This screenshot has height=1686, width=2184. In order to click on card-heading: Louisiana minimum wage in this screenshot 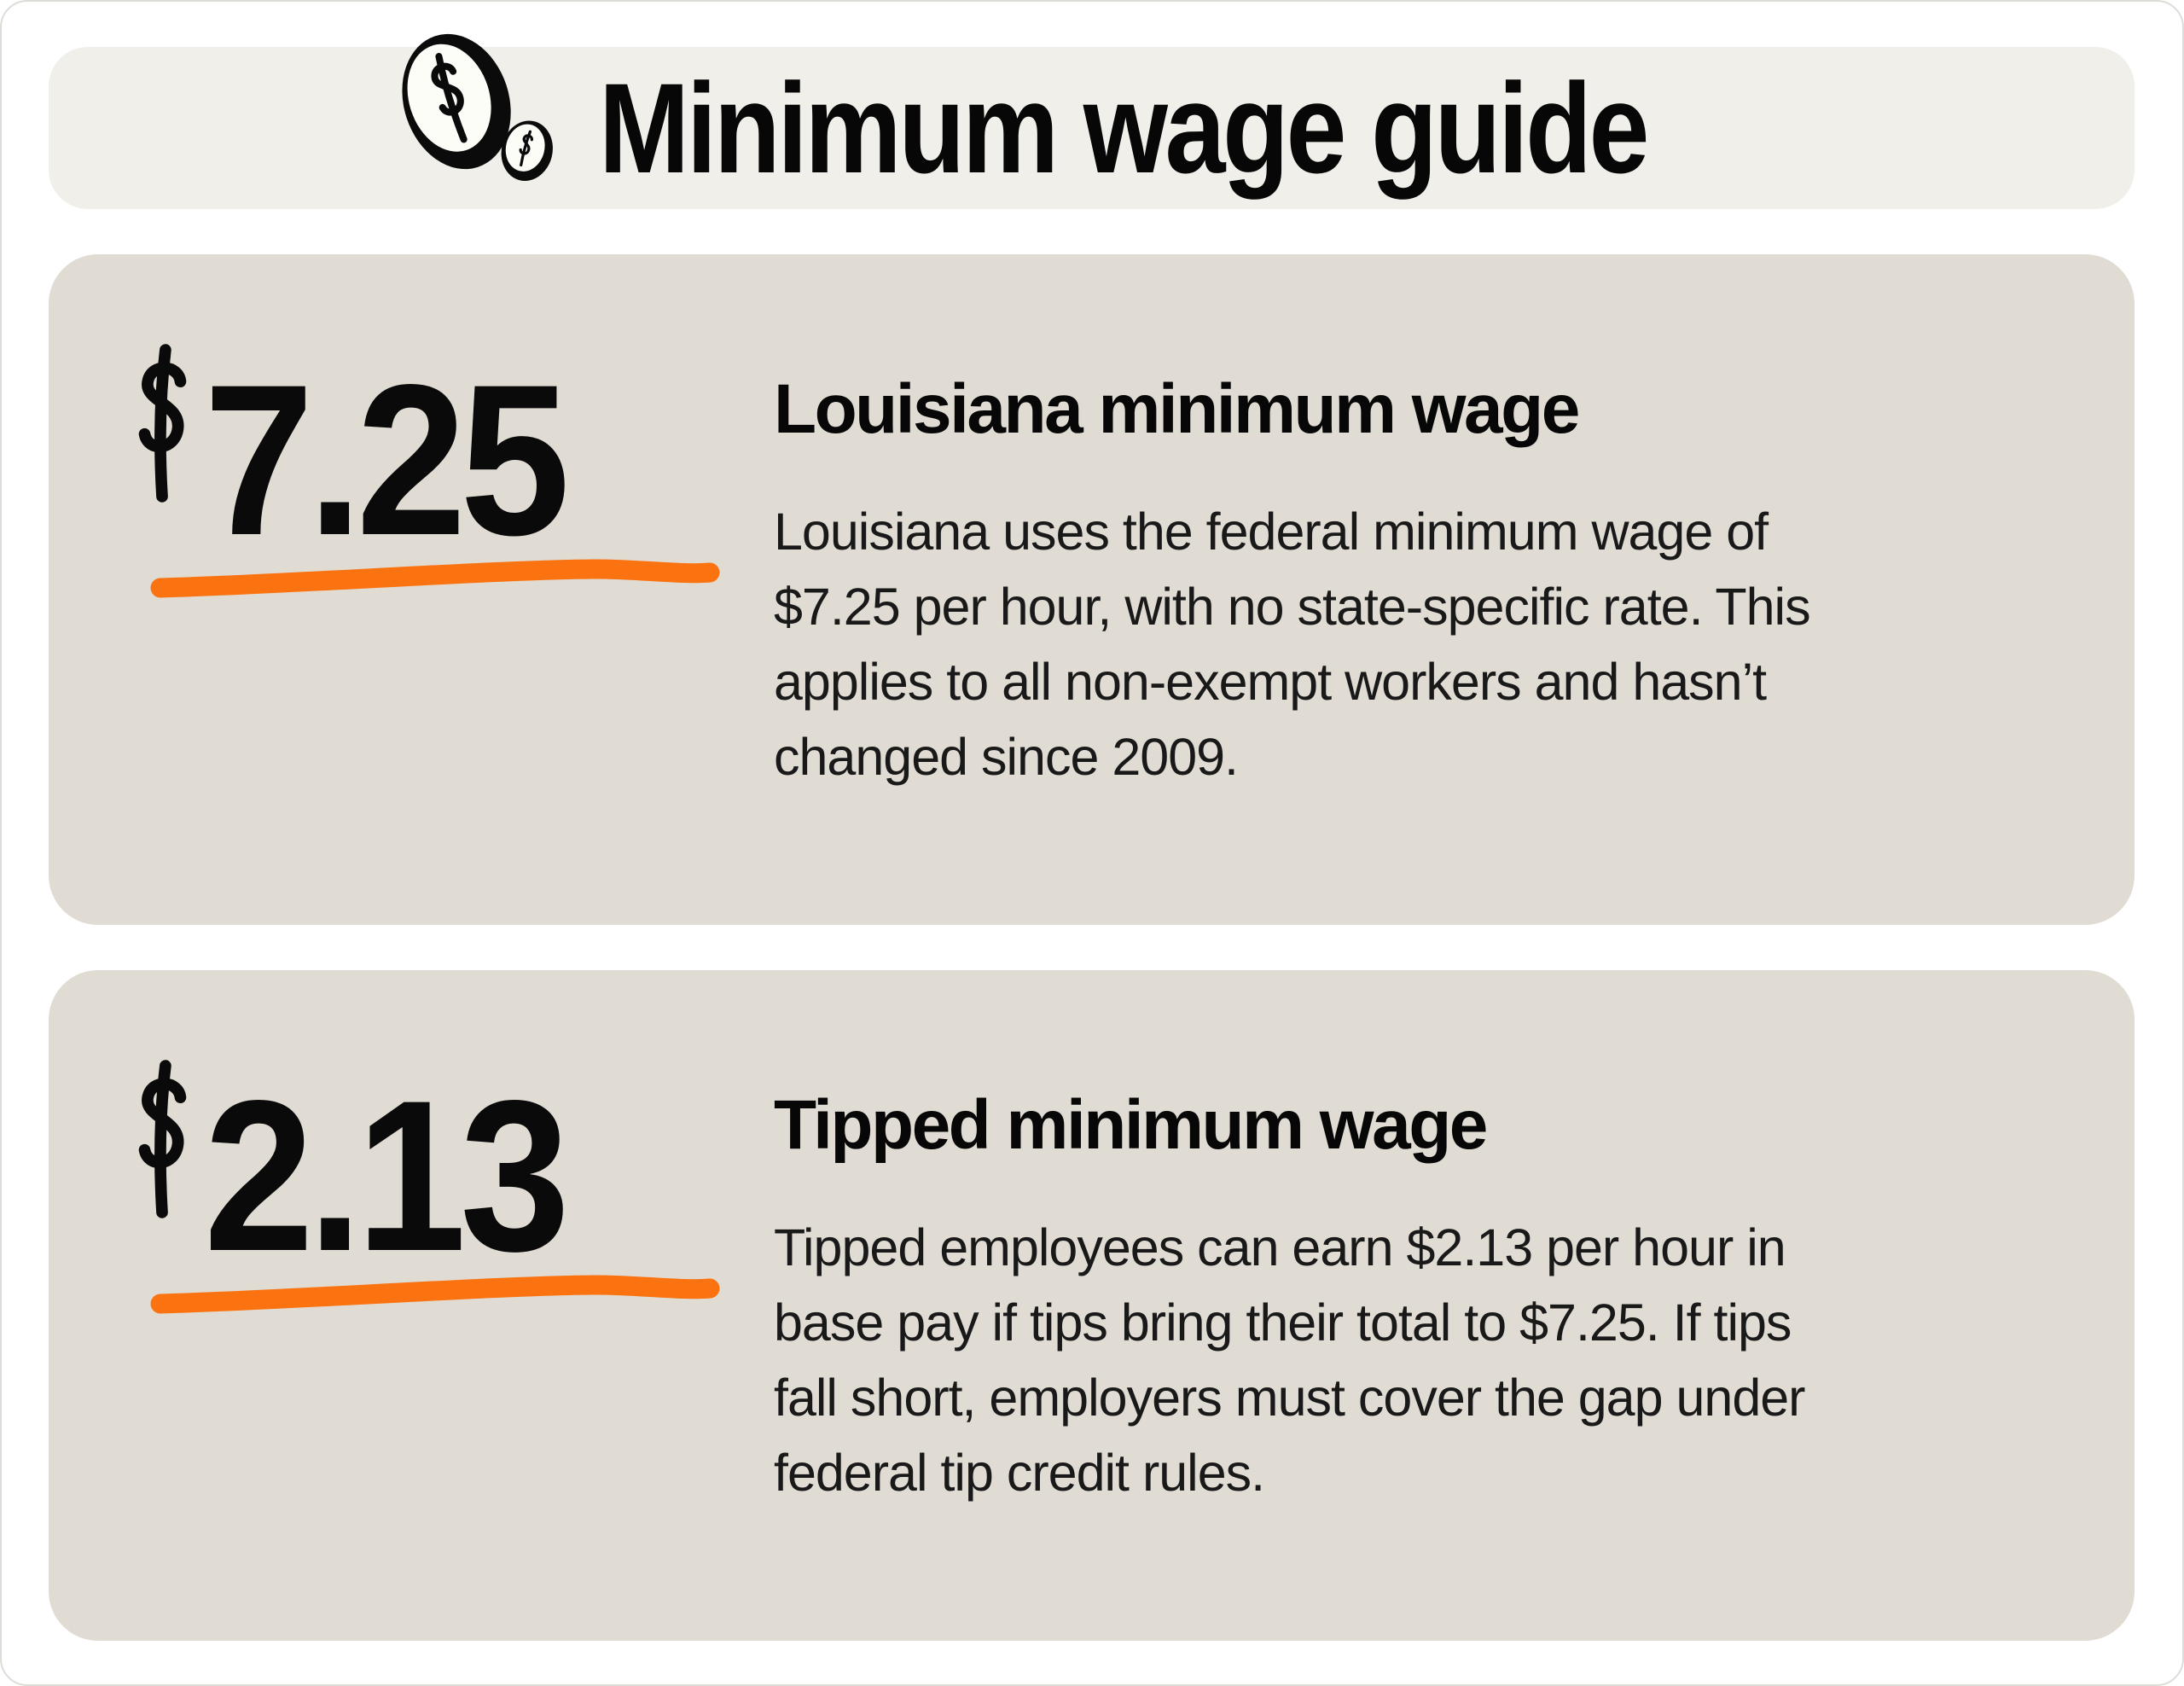, I will do `click(1177, 409)`.